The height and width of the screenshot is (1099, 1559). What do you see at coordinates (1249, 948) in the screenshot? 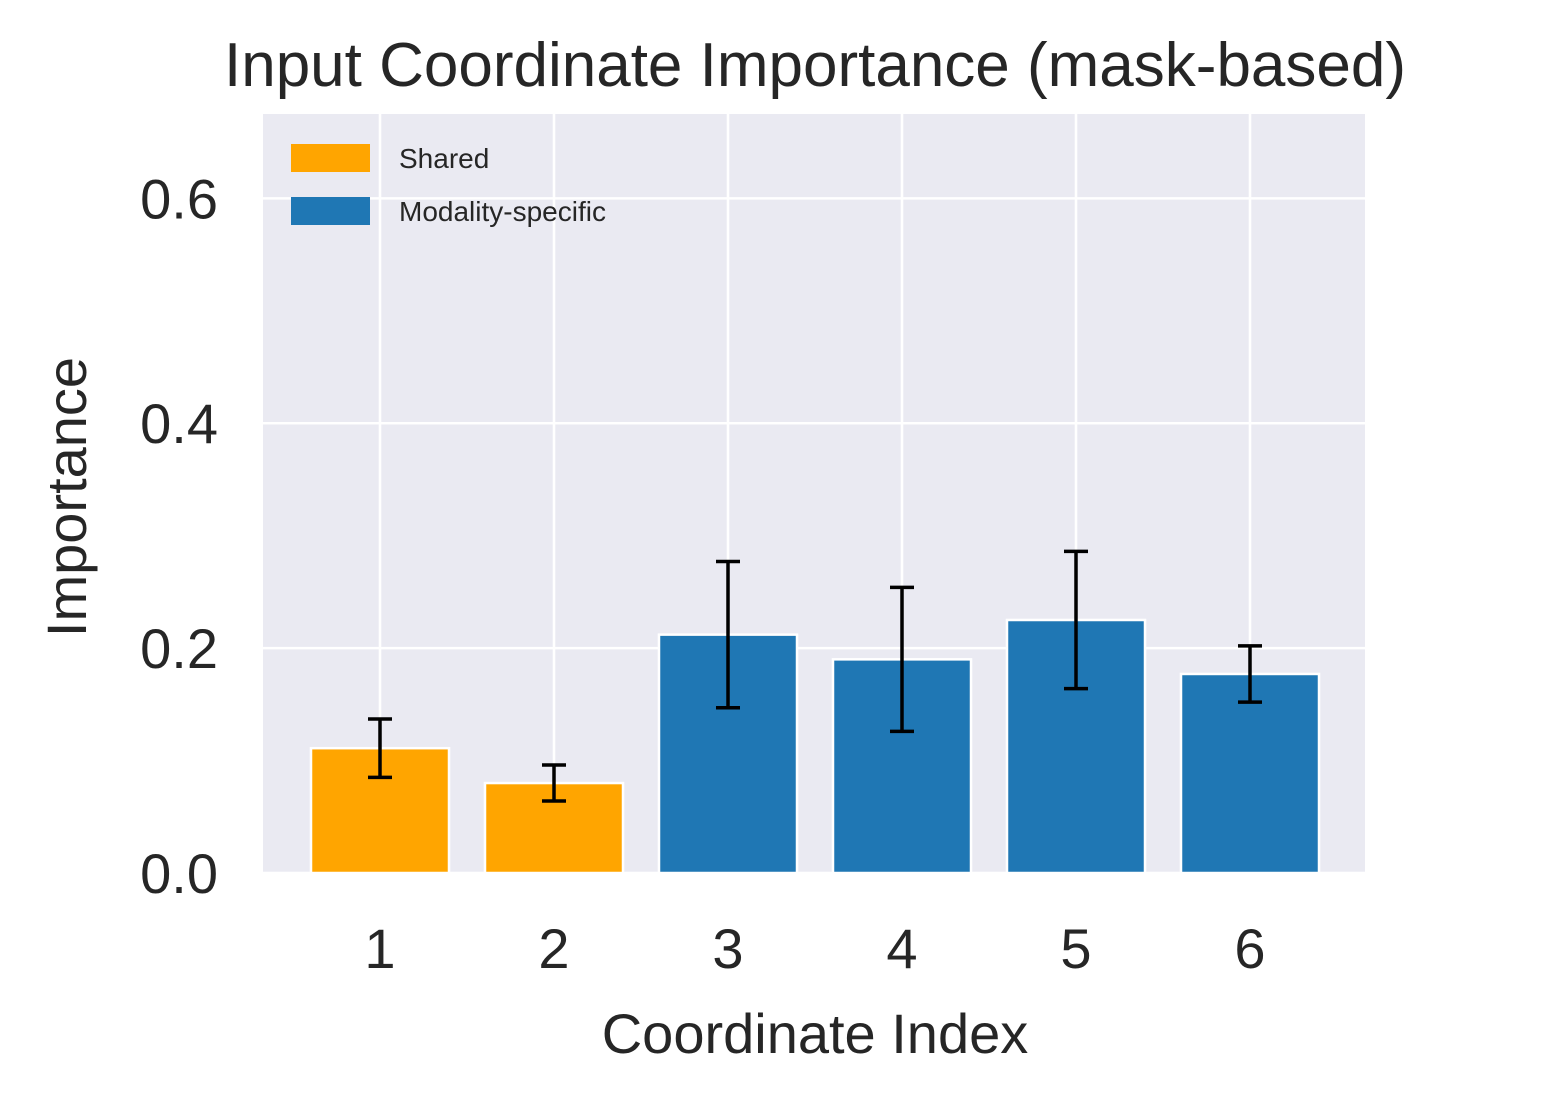
I see `x-tick-label: 6` at bounding box center [1249, 948].